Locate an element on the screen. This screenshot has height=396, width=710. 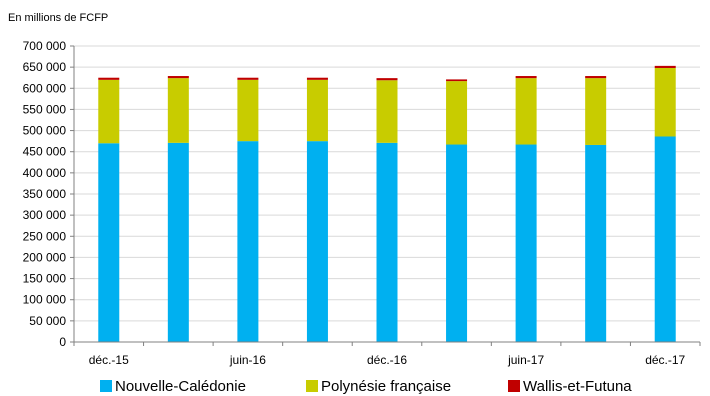
y-tick-label: 0 is located at coordinates (62, 342).